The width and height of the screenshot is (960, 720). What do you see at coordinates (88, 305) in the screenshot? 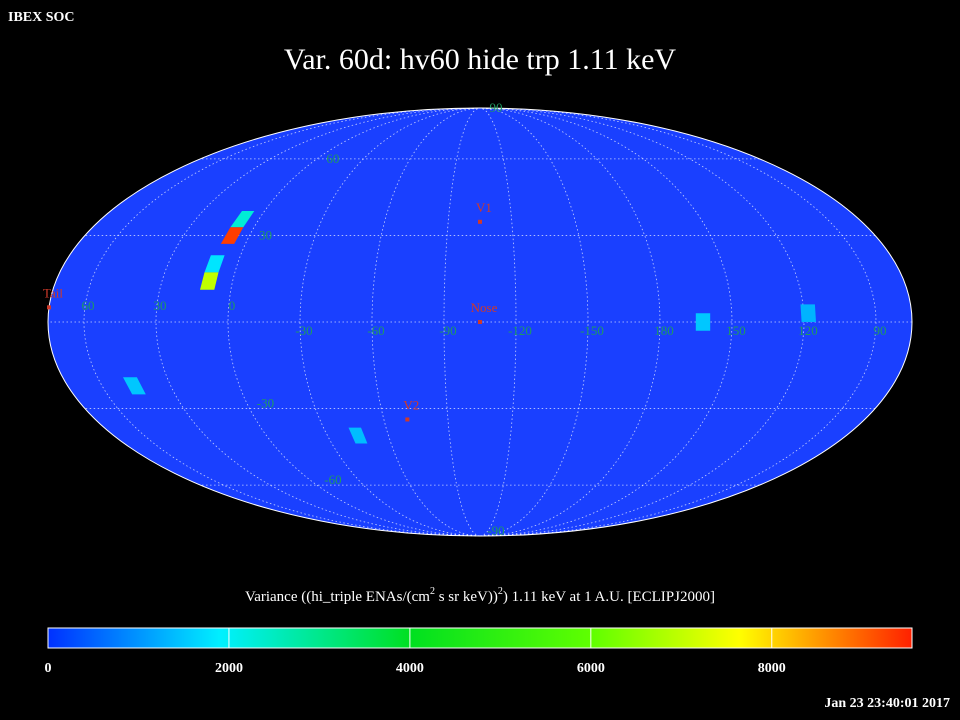
I see `lon-label: 60` at bounding box center [88, 305].